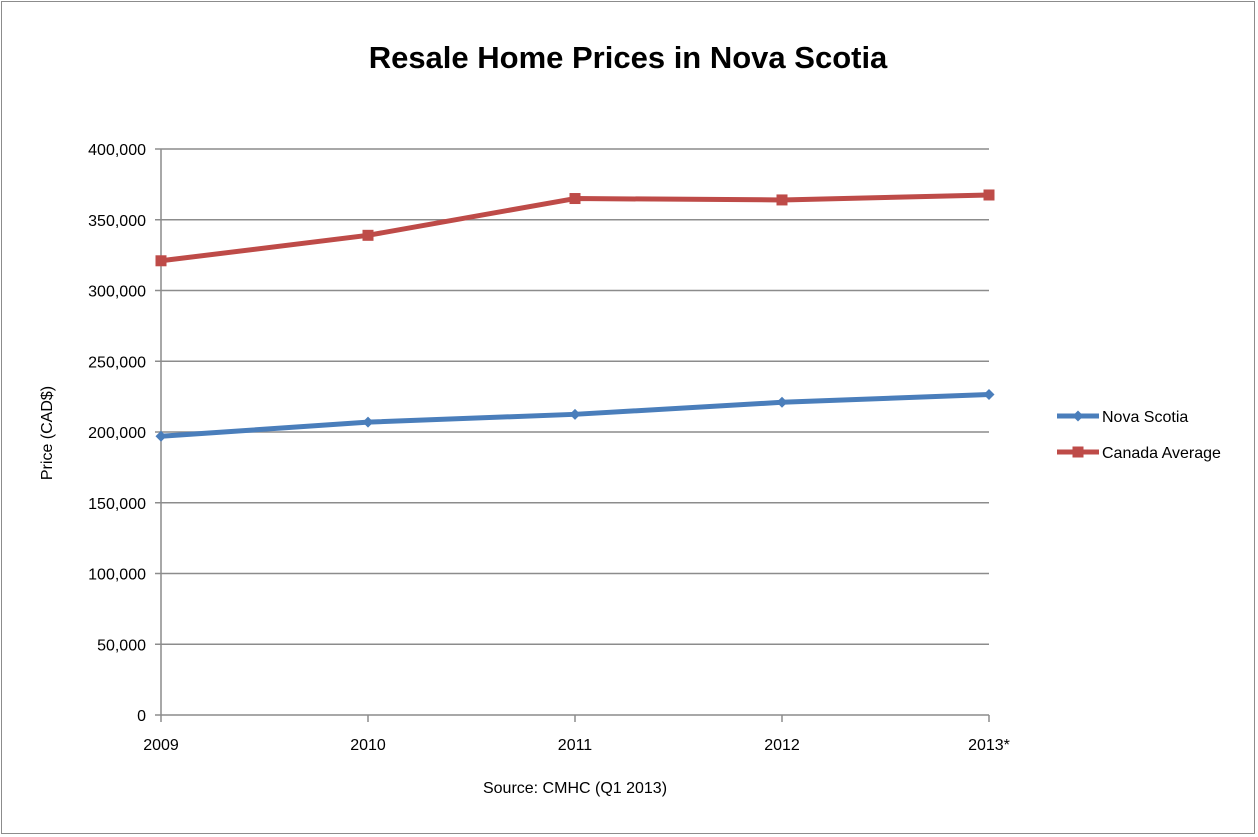  What do you see at coordinates (141, 716) in the screenshot?
I see `y-tick-label: 0` at bounding box center [141, 716].